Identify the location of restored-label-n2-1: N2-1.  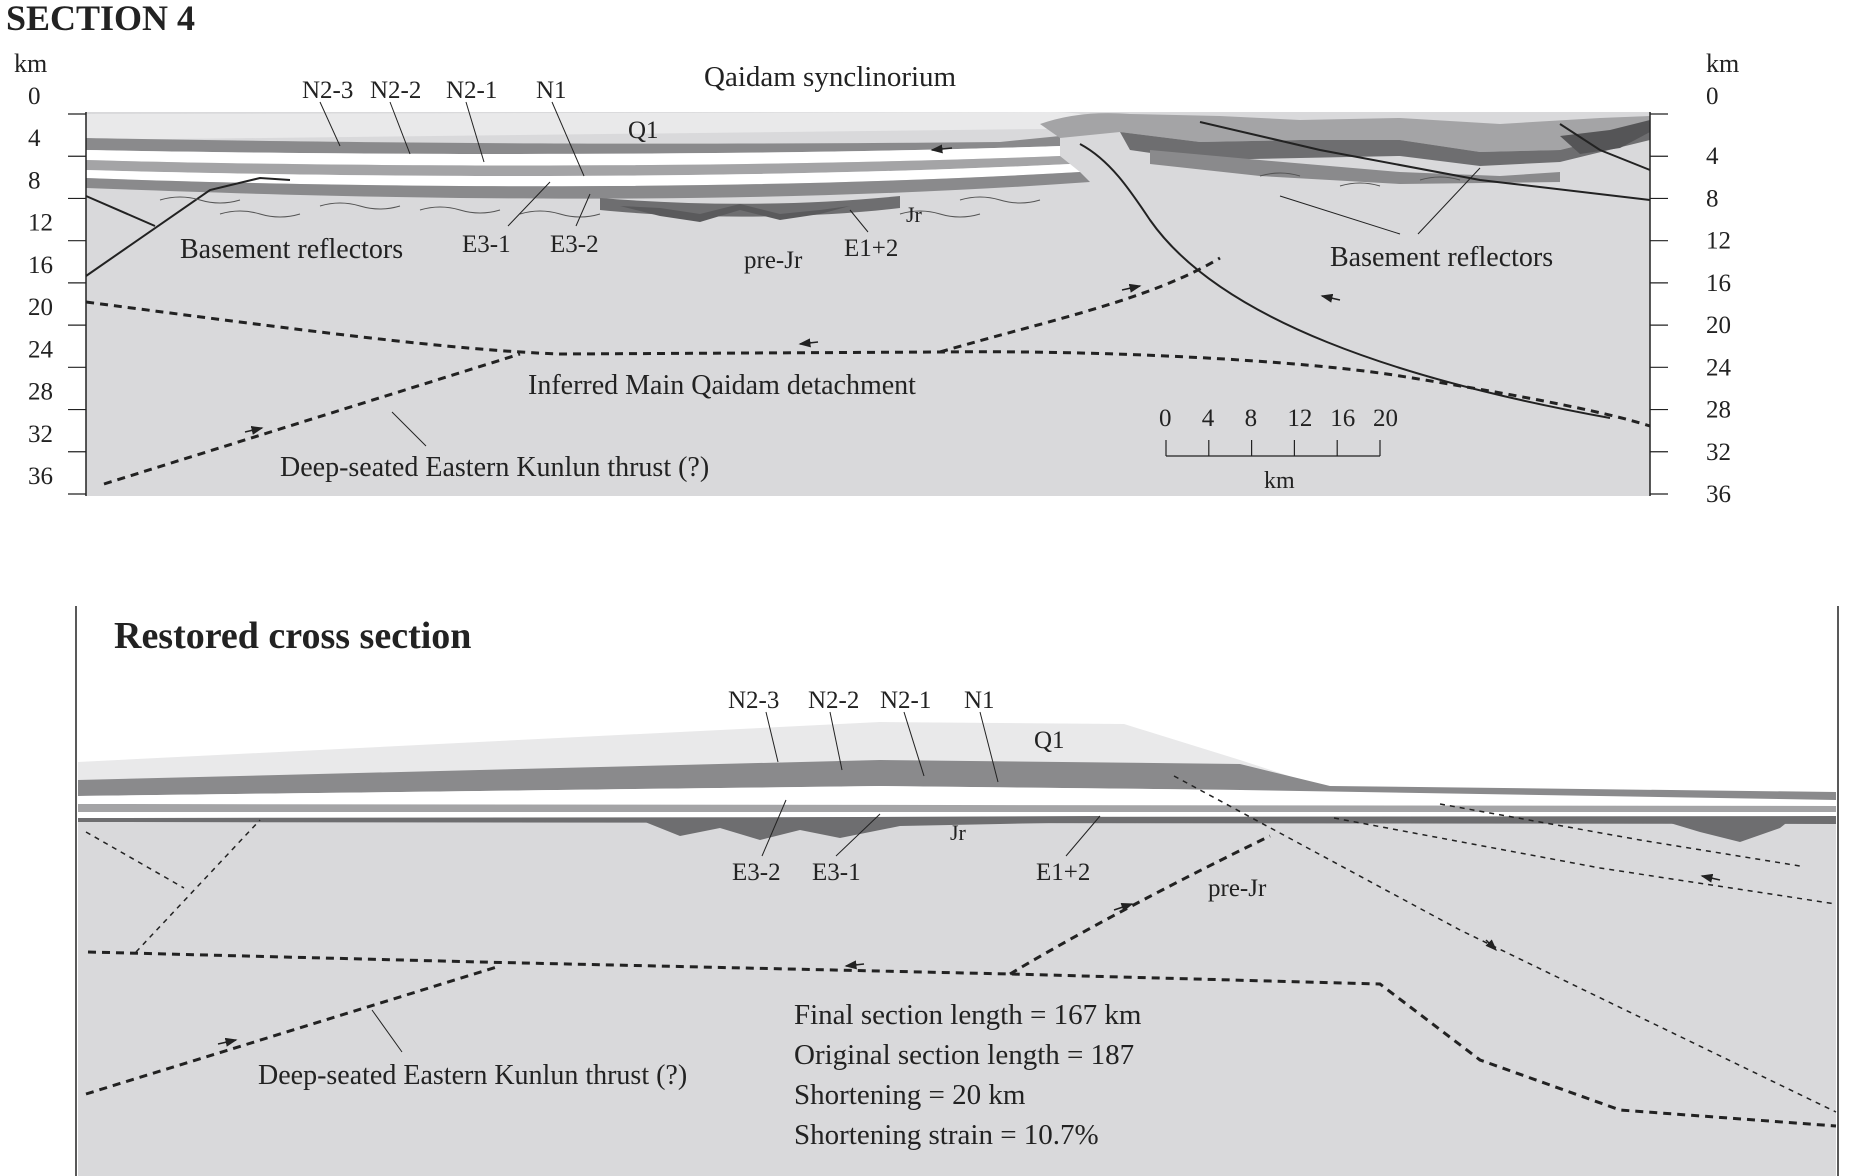
(905, 700).